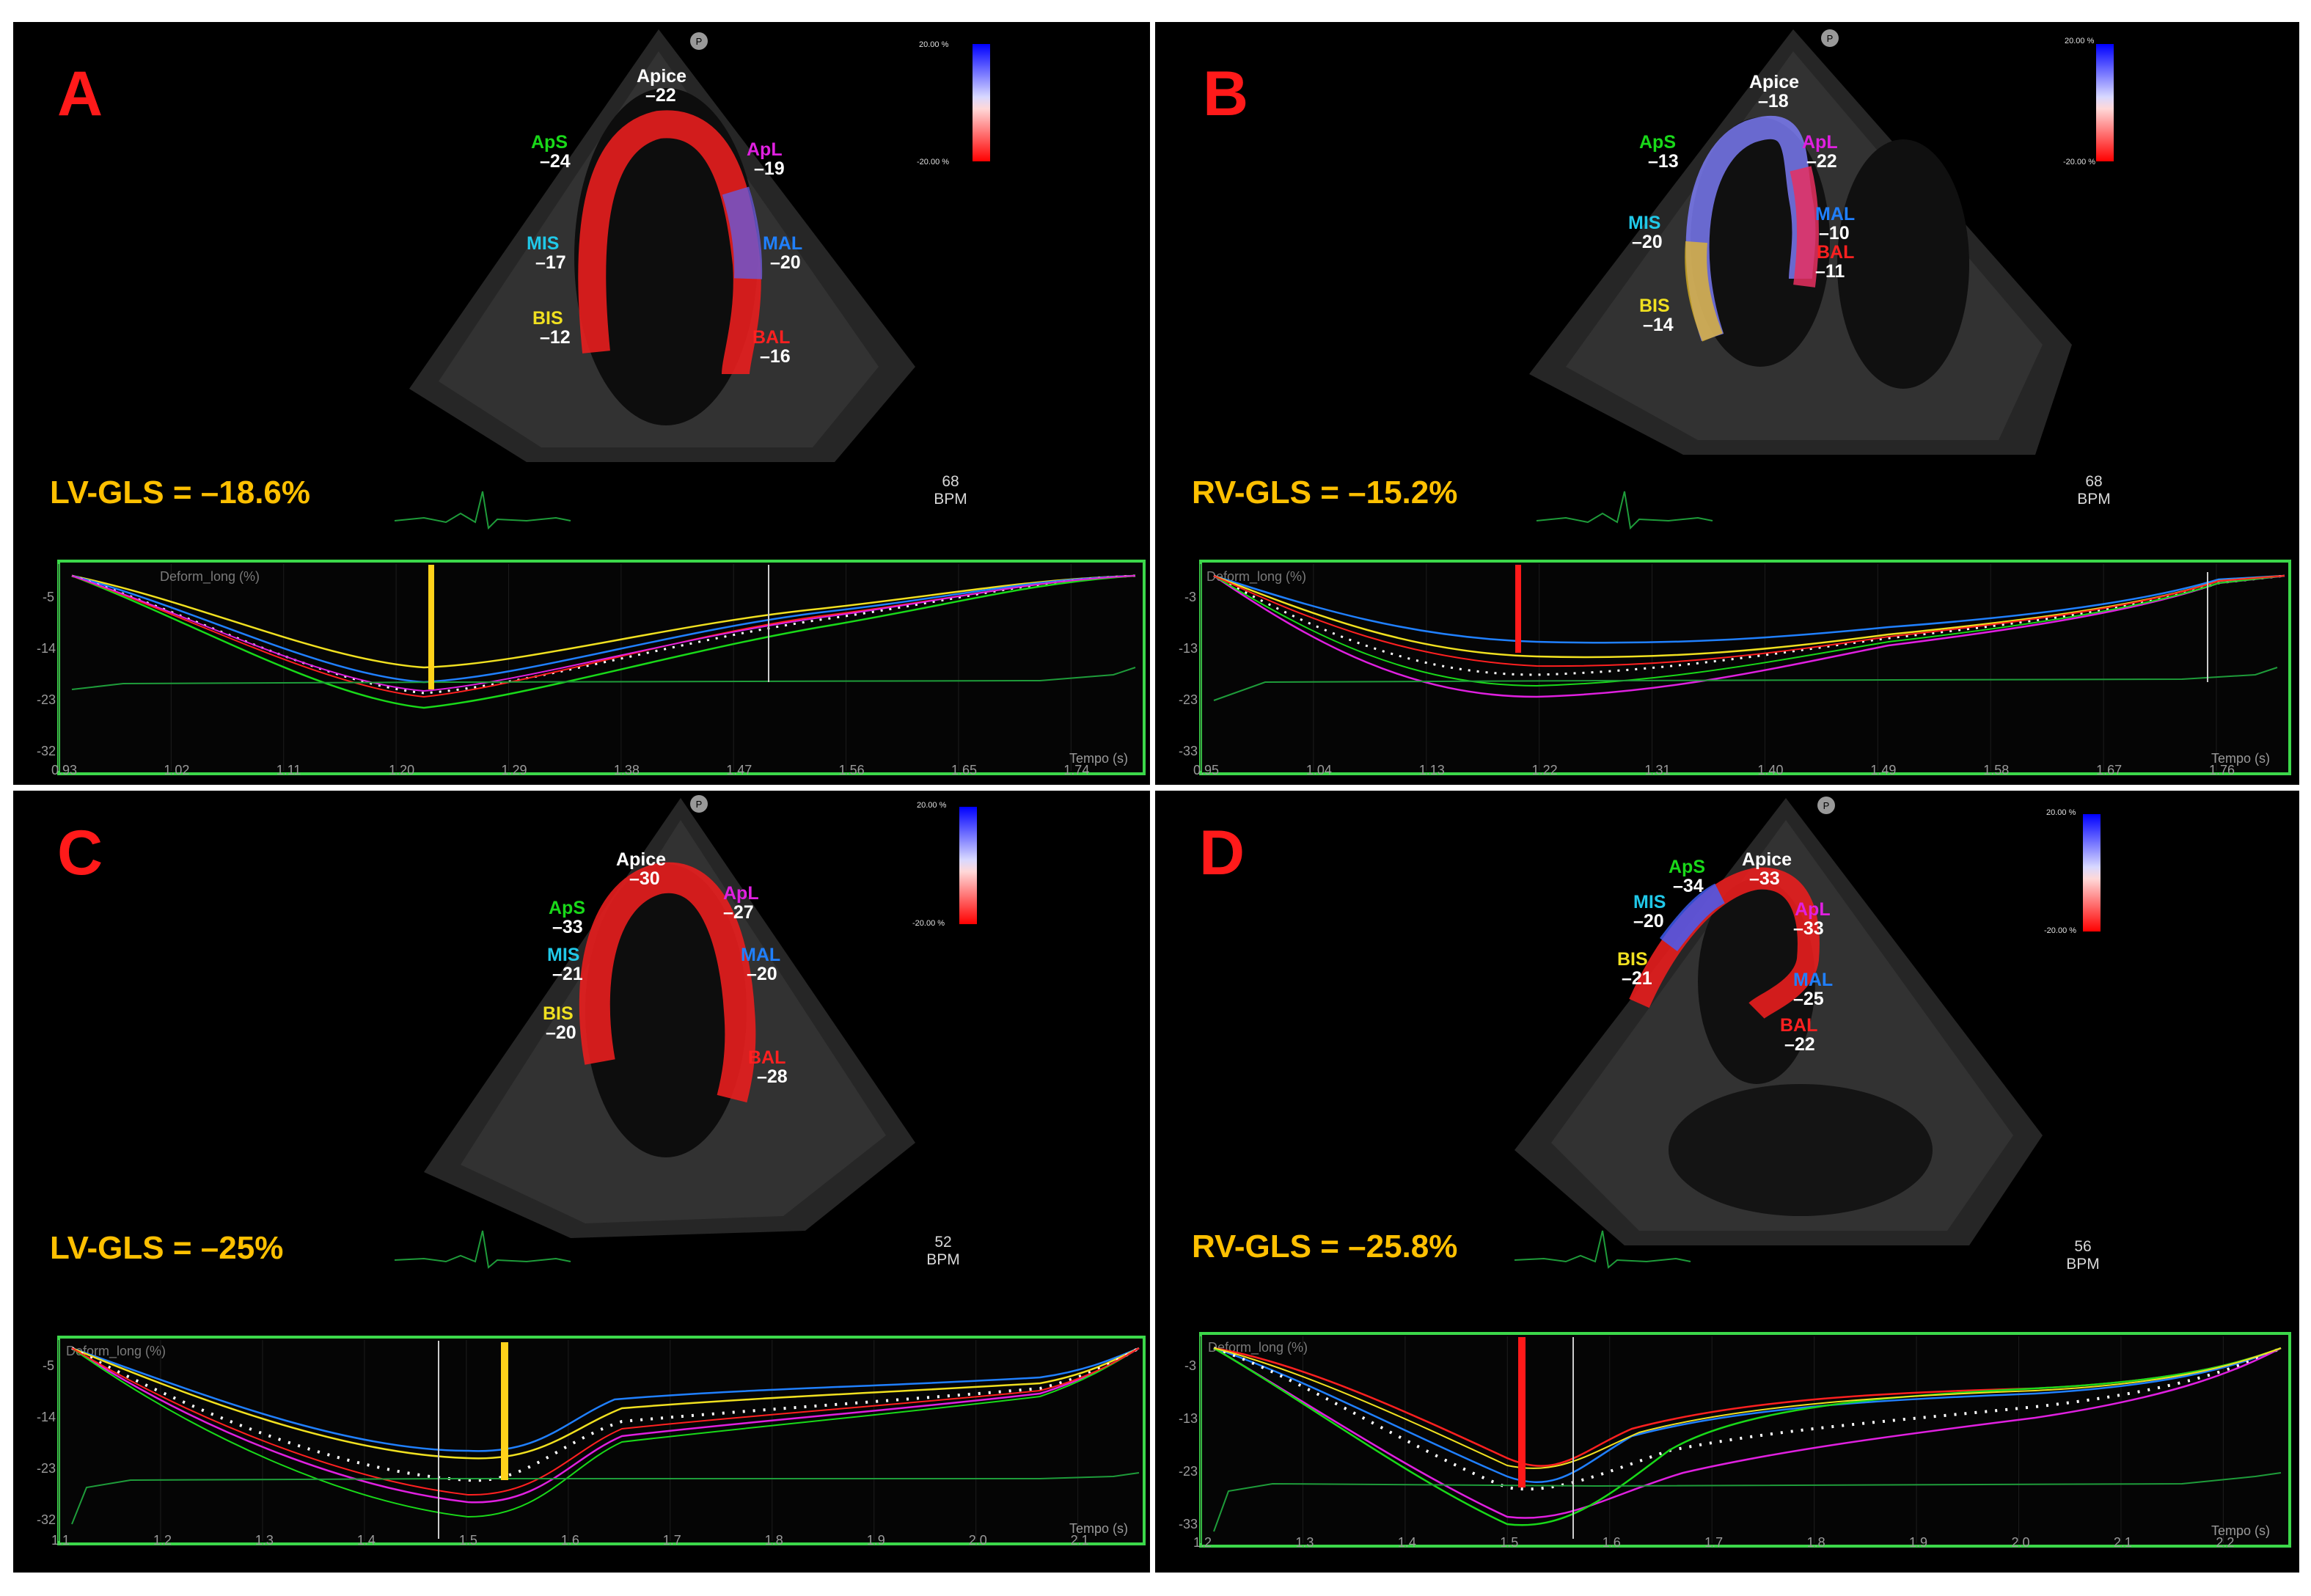 This screenshot has height=1596, width=2311. What do you see at coordinates (567, 927) in the screenshot?
I see `segment-value: –33` at bounding box center [567, 927].